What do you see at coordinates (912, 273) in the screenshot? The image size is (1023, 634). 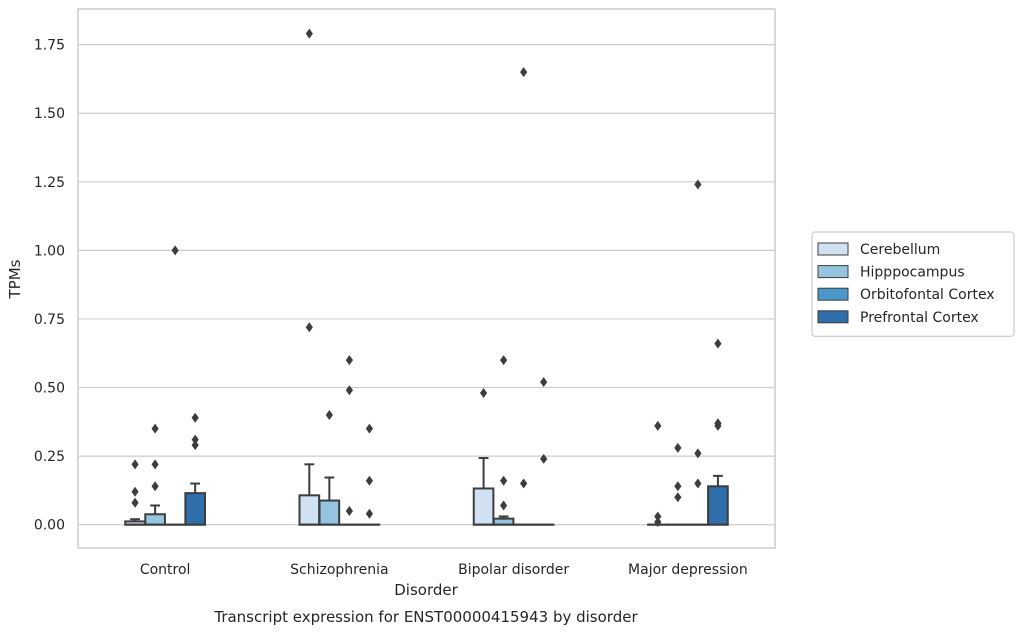 I see `legend-label: Hipppocampus` at bounding box center [912, 273].